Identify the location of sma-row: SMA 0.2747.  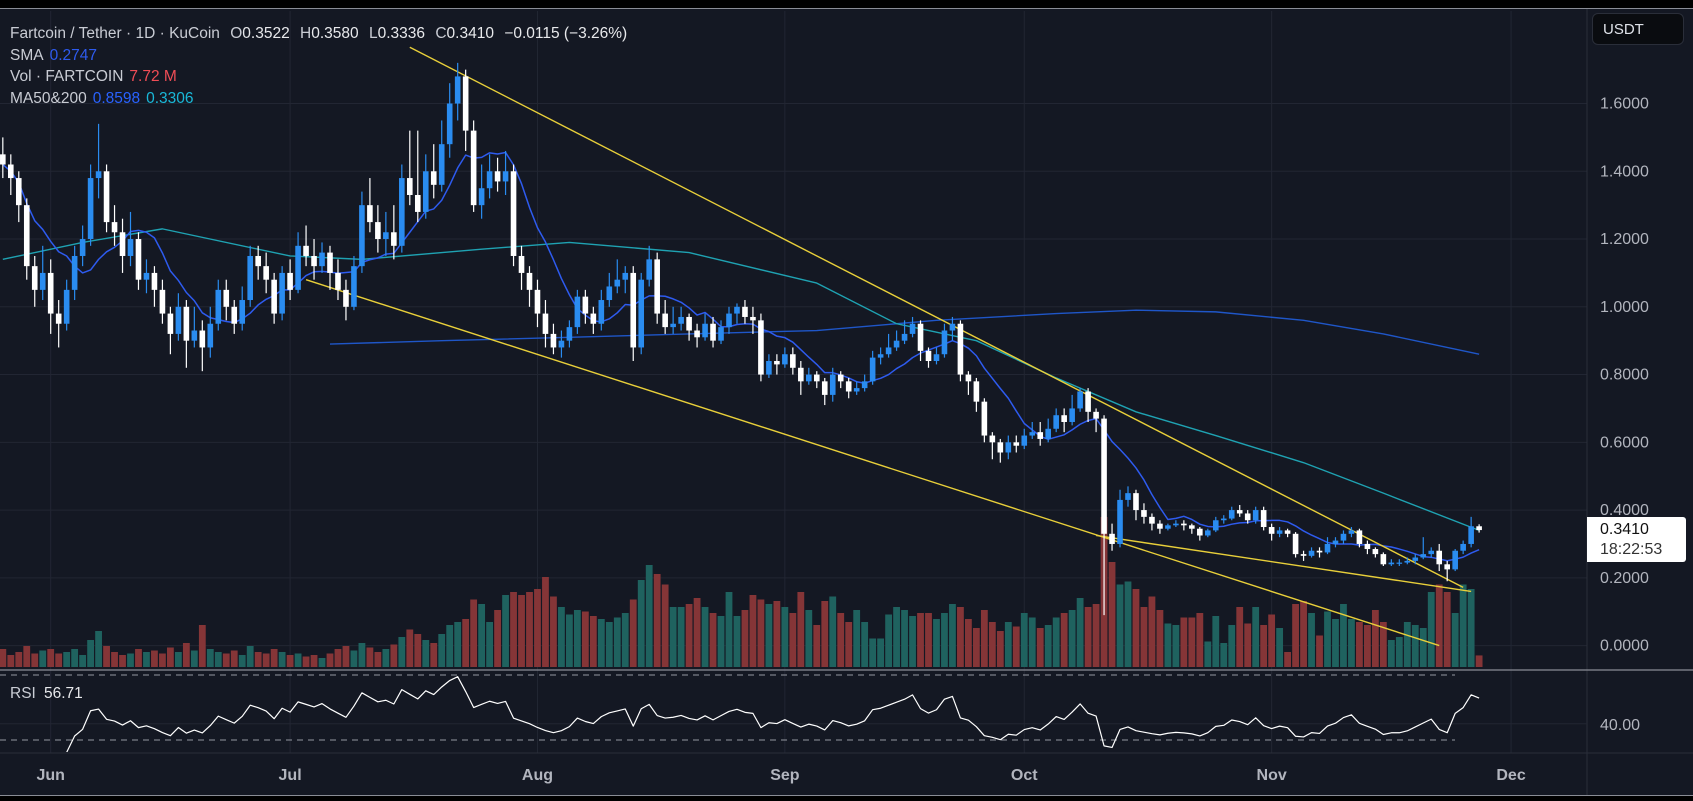
(318, 56).